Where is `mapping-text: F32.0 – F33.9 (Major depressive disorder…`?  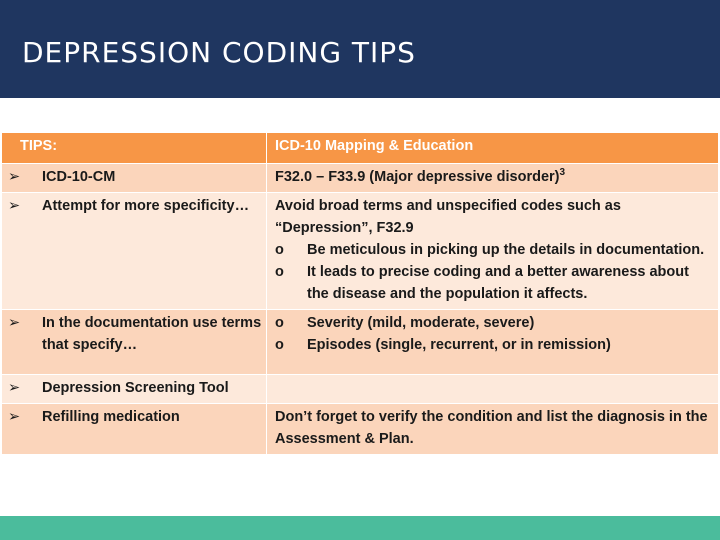 mapping-text: F32.0 – F33.9 (Major depressive disorder… is located at coordinates (417, 177).